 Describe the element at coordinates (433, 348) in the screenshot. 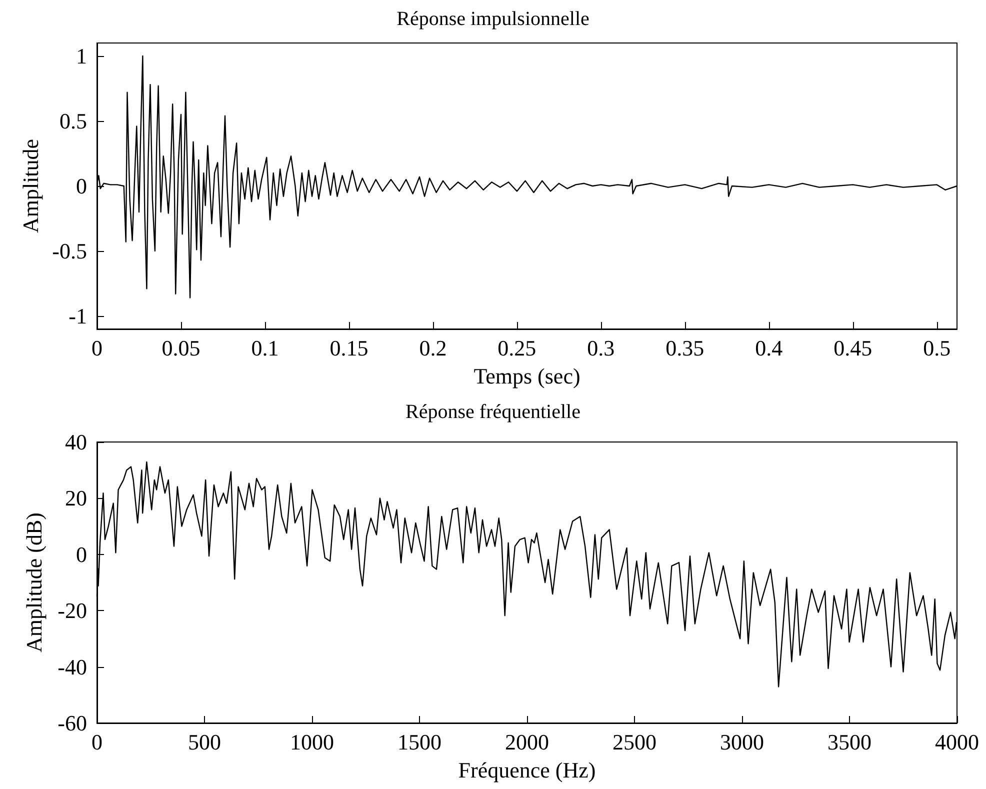

I see `x-tick-label: 0.2` at that location.